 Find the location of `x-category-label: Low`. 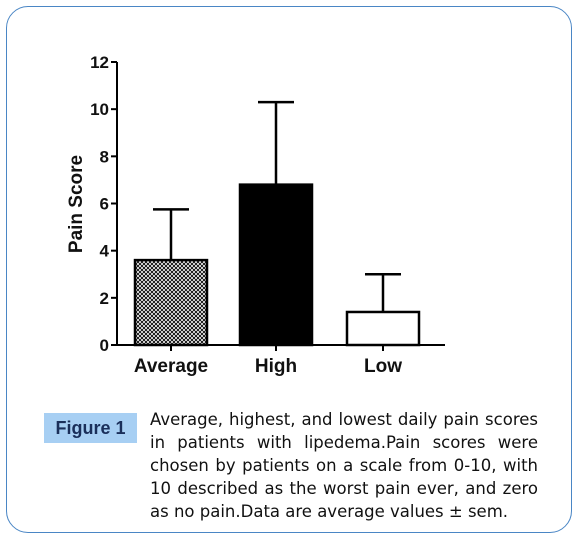

x-category-label: Low is located at coordinates (383, 366).